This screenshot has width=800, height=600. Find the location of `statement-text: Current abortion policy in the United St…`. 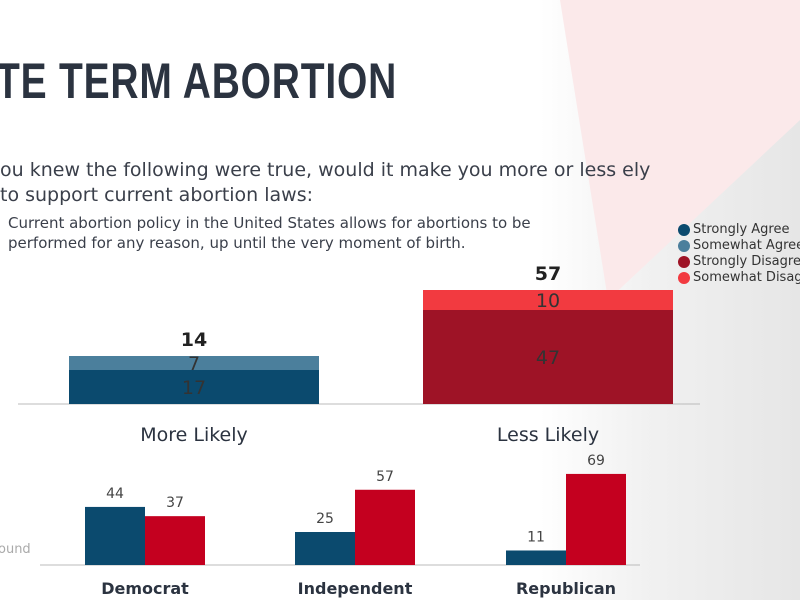

statement-text: Current abortion policy in the United St… is located at coordinates (269, 233).